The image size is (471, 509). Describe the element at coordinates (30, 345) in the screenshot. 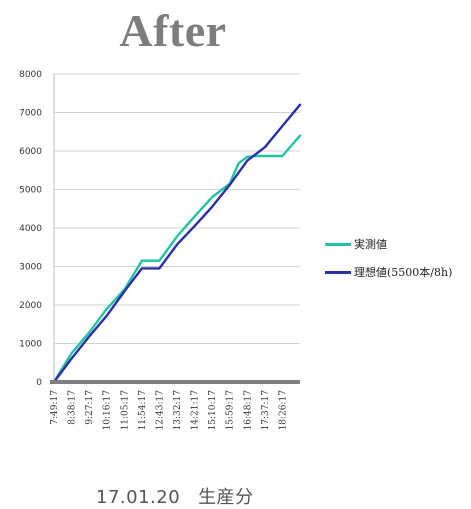

I see `y-tick-label: 1000` at that location.